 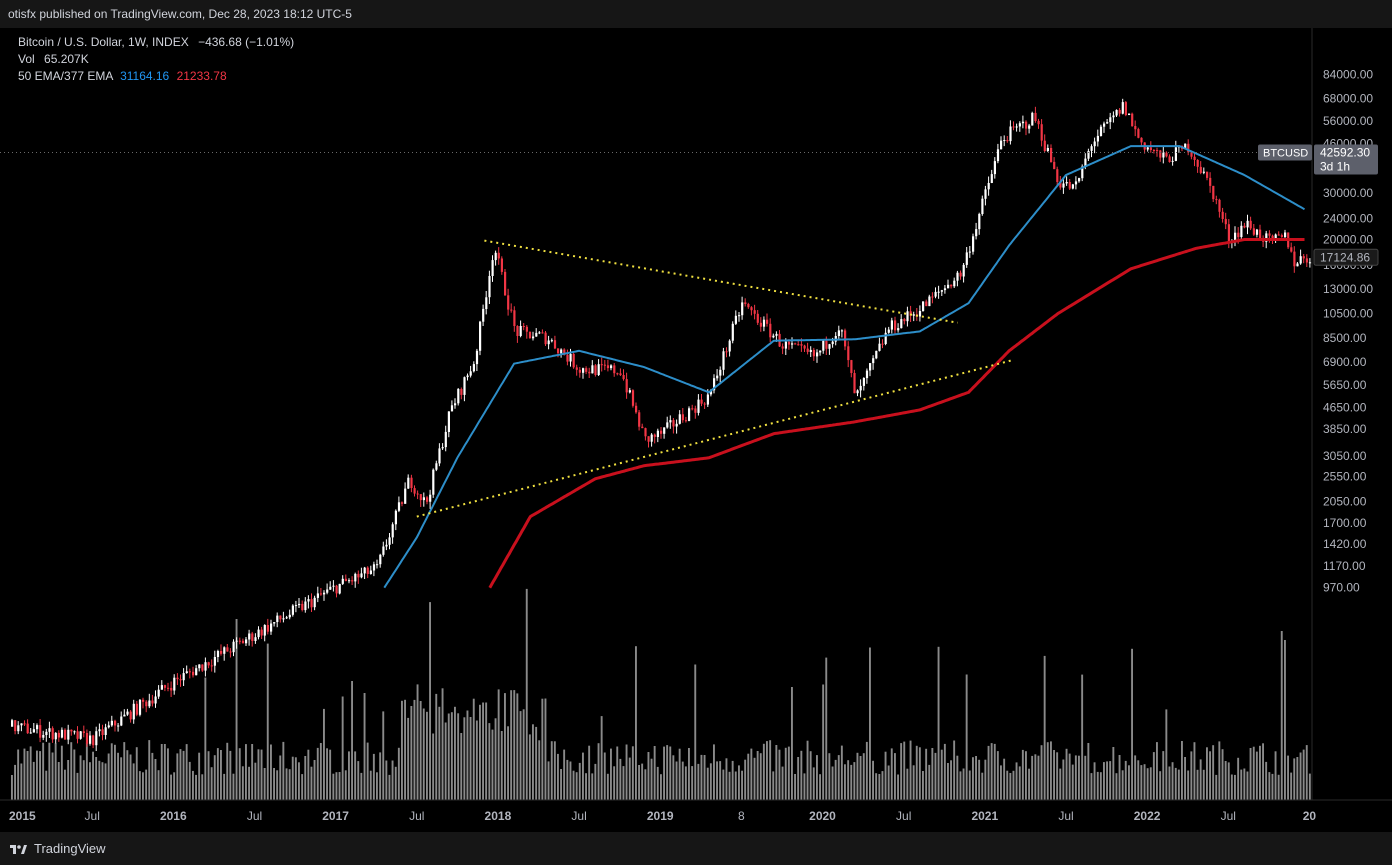 What do you see at coordinates (1335, 167) in the screenshot?
I see `countdown-label: 3d 1h` at bounding box center [1335, 167].